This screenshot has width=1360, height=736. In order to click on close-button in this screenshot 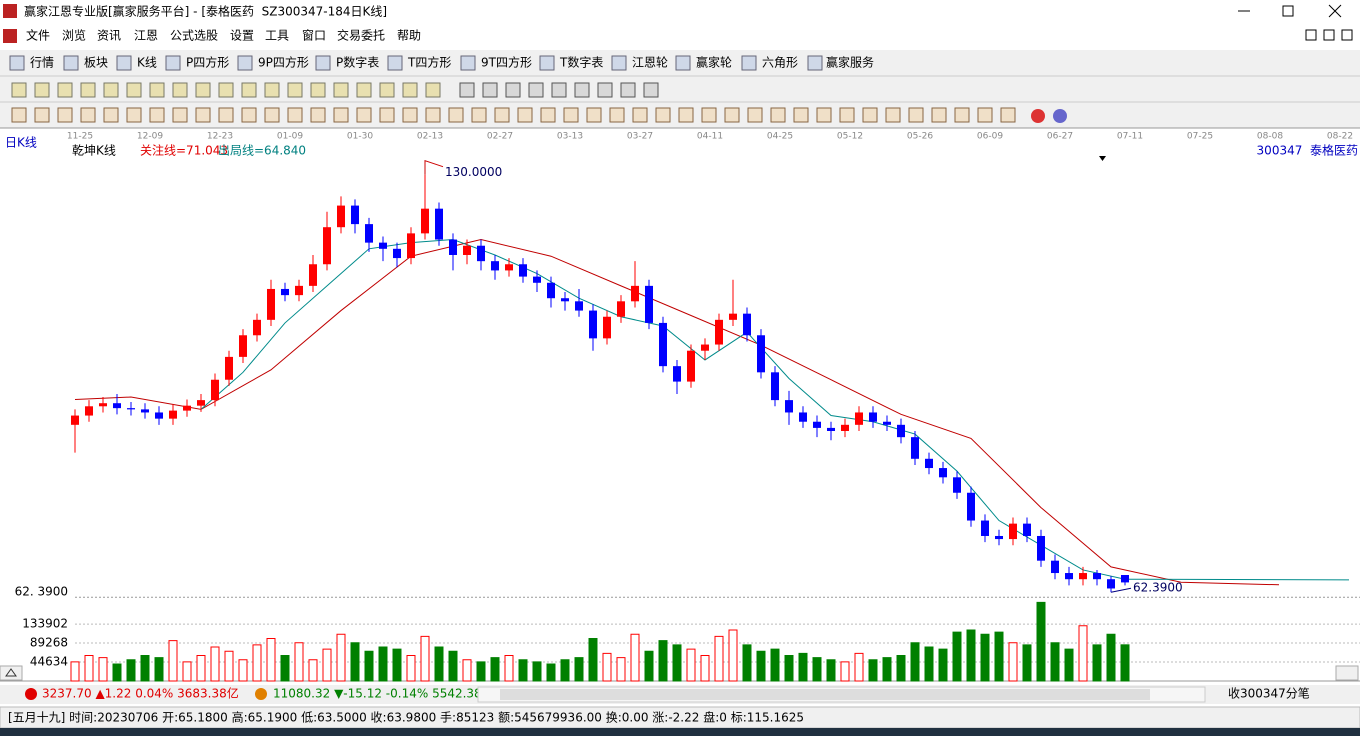, I will do `click(1335, 11)`.